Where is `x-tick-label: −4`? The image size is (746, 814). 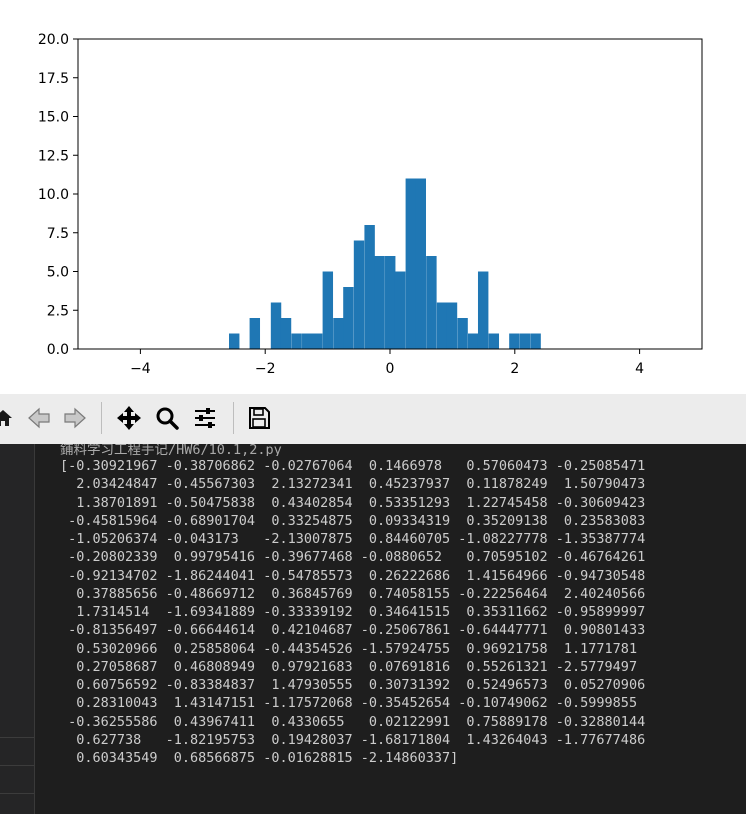
x-tick-label: −4 is located at coordinates (140, 369).